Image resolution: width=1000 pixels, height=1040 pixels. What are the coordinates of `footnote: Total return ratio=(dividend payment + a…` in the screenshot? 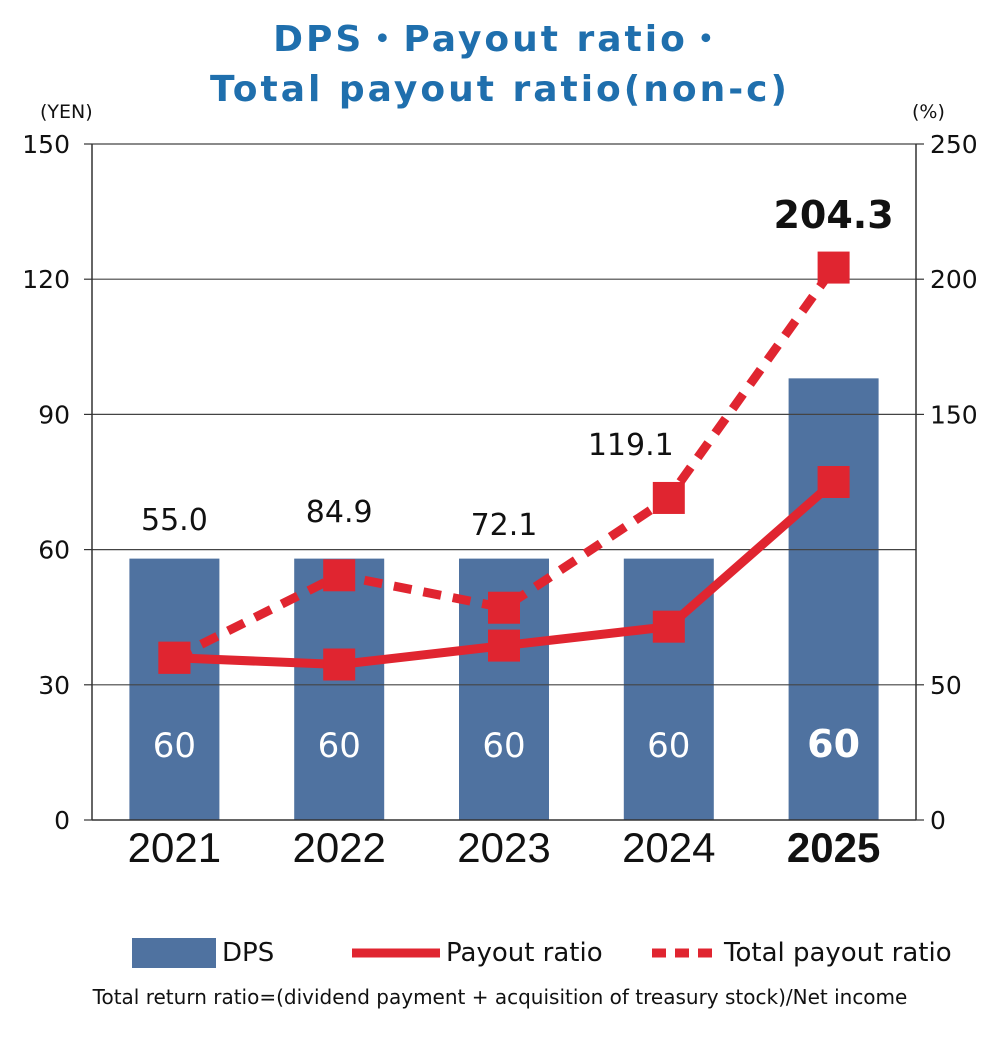 It's located at (500, 997).